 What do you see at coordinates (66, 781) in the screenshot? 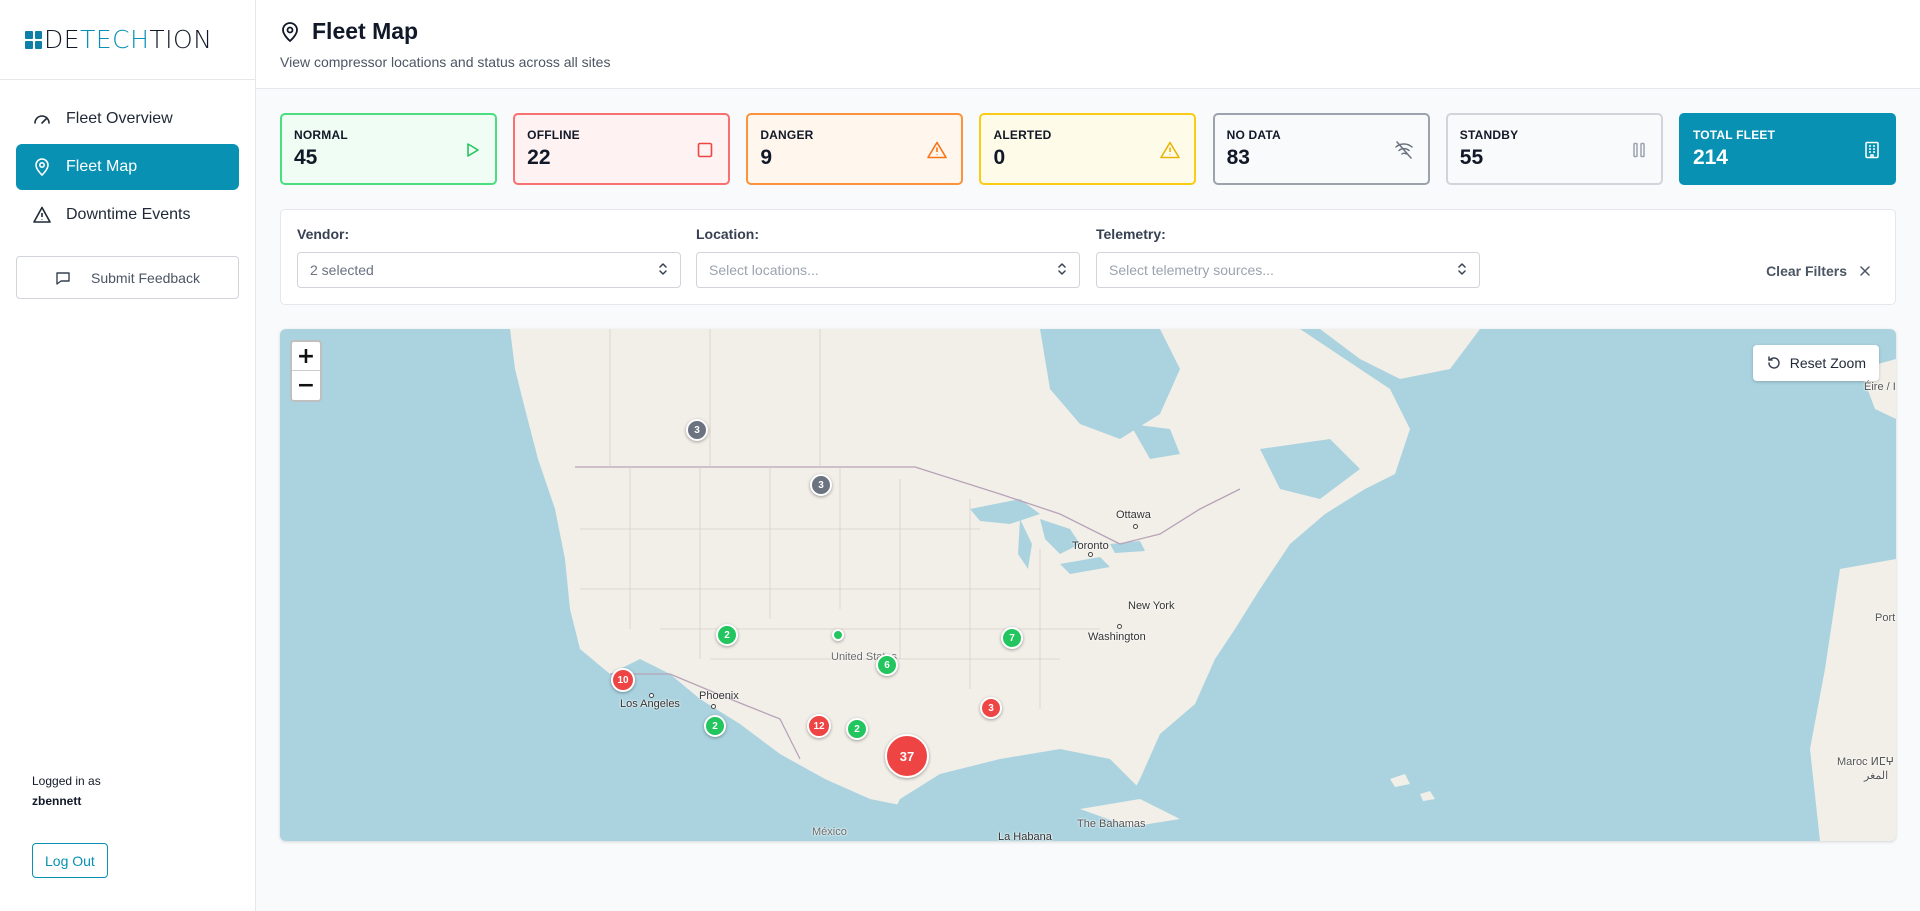
I see `logged-in-label: Logged in as` at bounding box center [66, 781].